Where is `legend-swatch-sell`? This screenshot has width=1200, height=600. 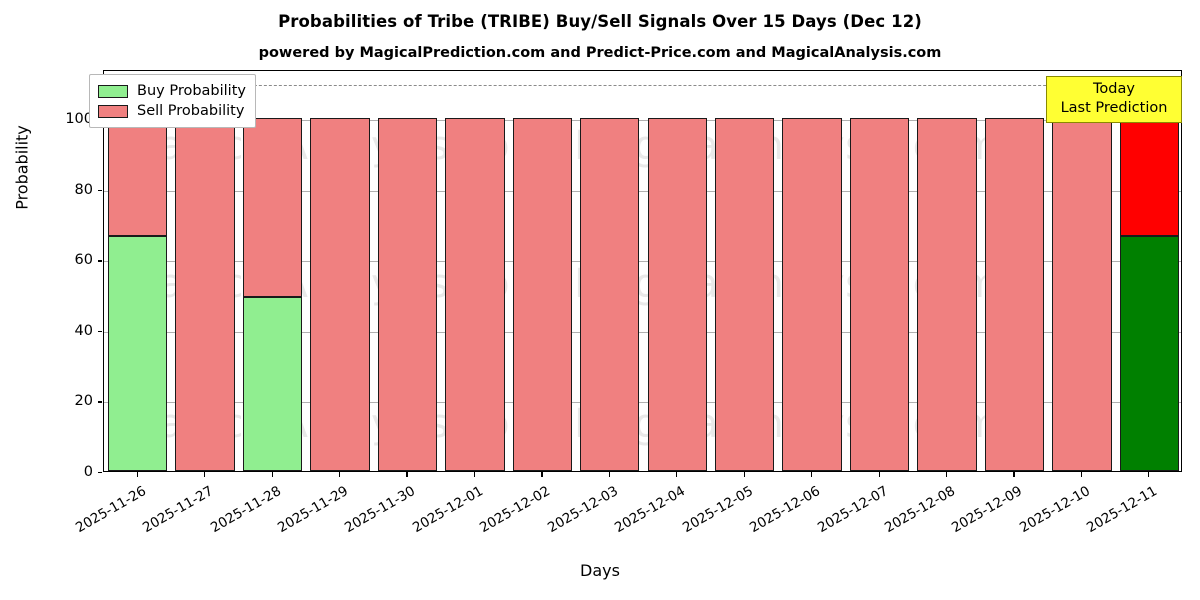 legend-swatch-sell is located at coordinates (113, 111).